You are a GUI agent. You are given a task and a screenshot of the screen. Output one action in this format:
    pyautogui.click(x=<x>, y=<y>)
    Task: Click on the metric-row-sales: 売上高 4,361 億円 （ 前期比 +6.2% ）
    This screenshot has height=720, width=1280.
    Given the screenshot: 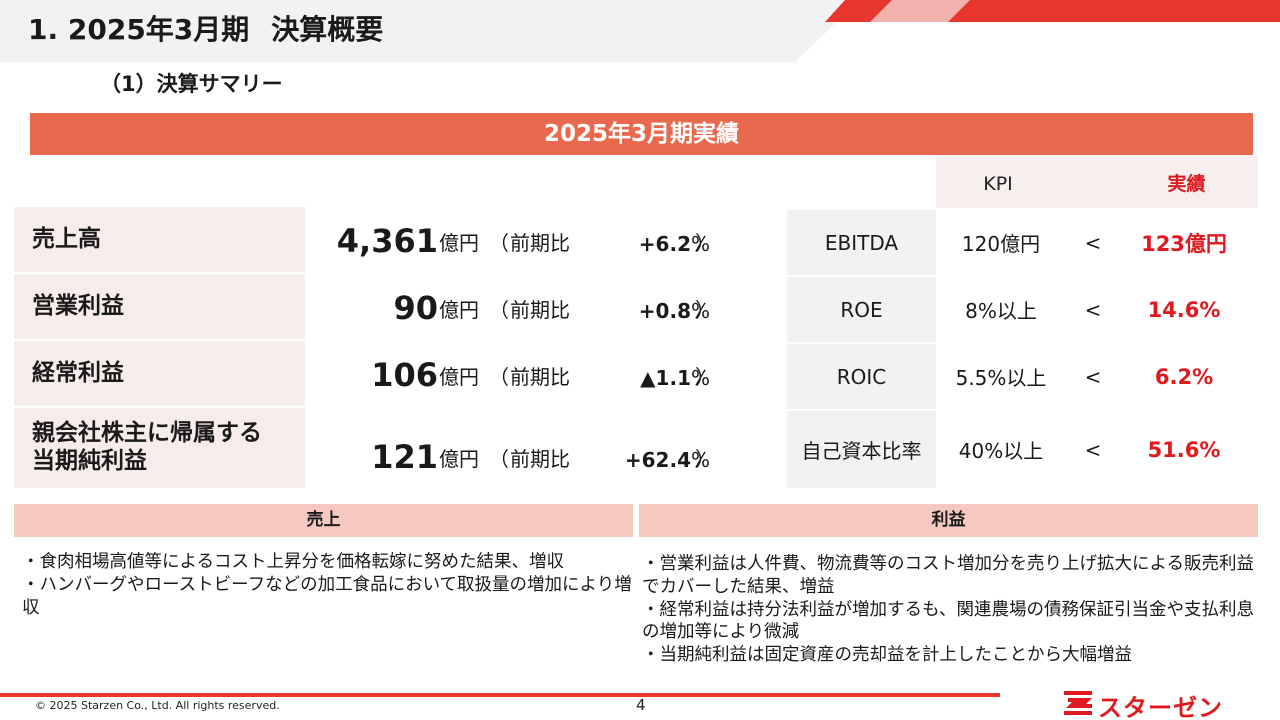 What is the action you would take?
    pyautogui.click(x=396, y=239)
    